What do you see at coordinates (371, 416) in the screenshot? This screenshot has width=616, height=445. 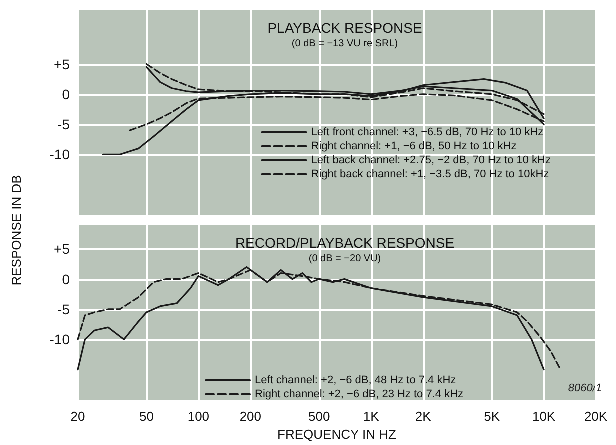 I see `x-tick-label: 1K` at bounding box center [371, 416].